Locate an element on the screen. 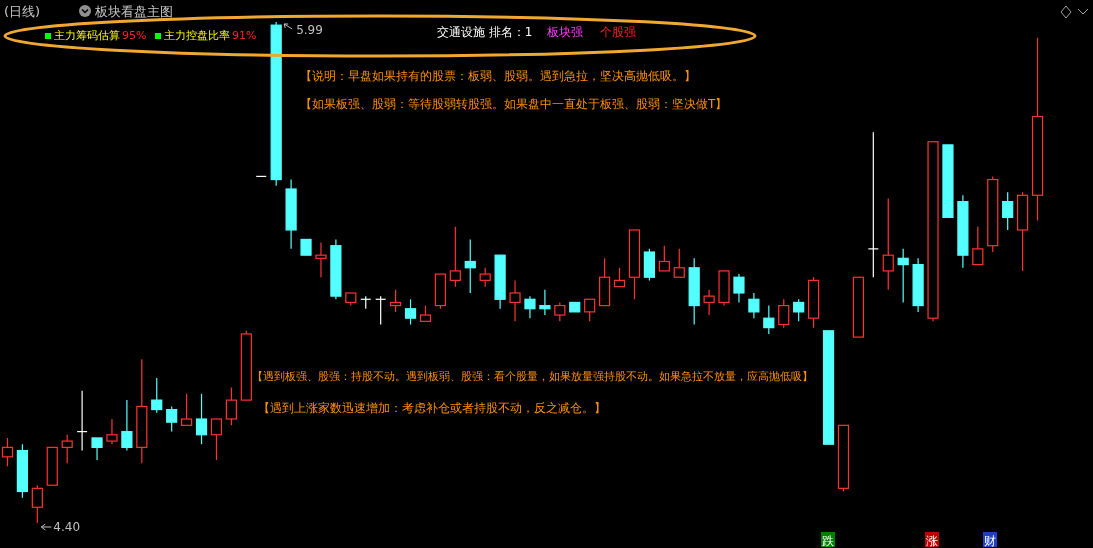 Image resolution: width=1093 pixels, height=548 pixels. annotation: 板块强 is located at coordinates (564, 32).